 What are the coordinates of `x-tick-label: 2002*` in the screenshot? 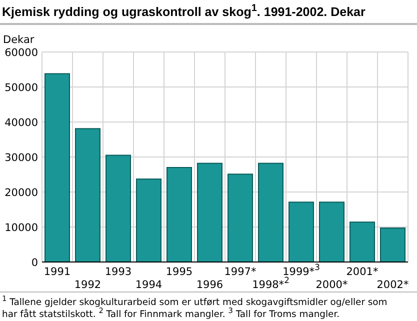 It's located at (392, 285).